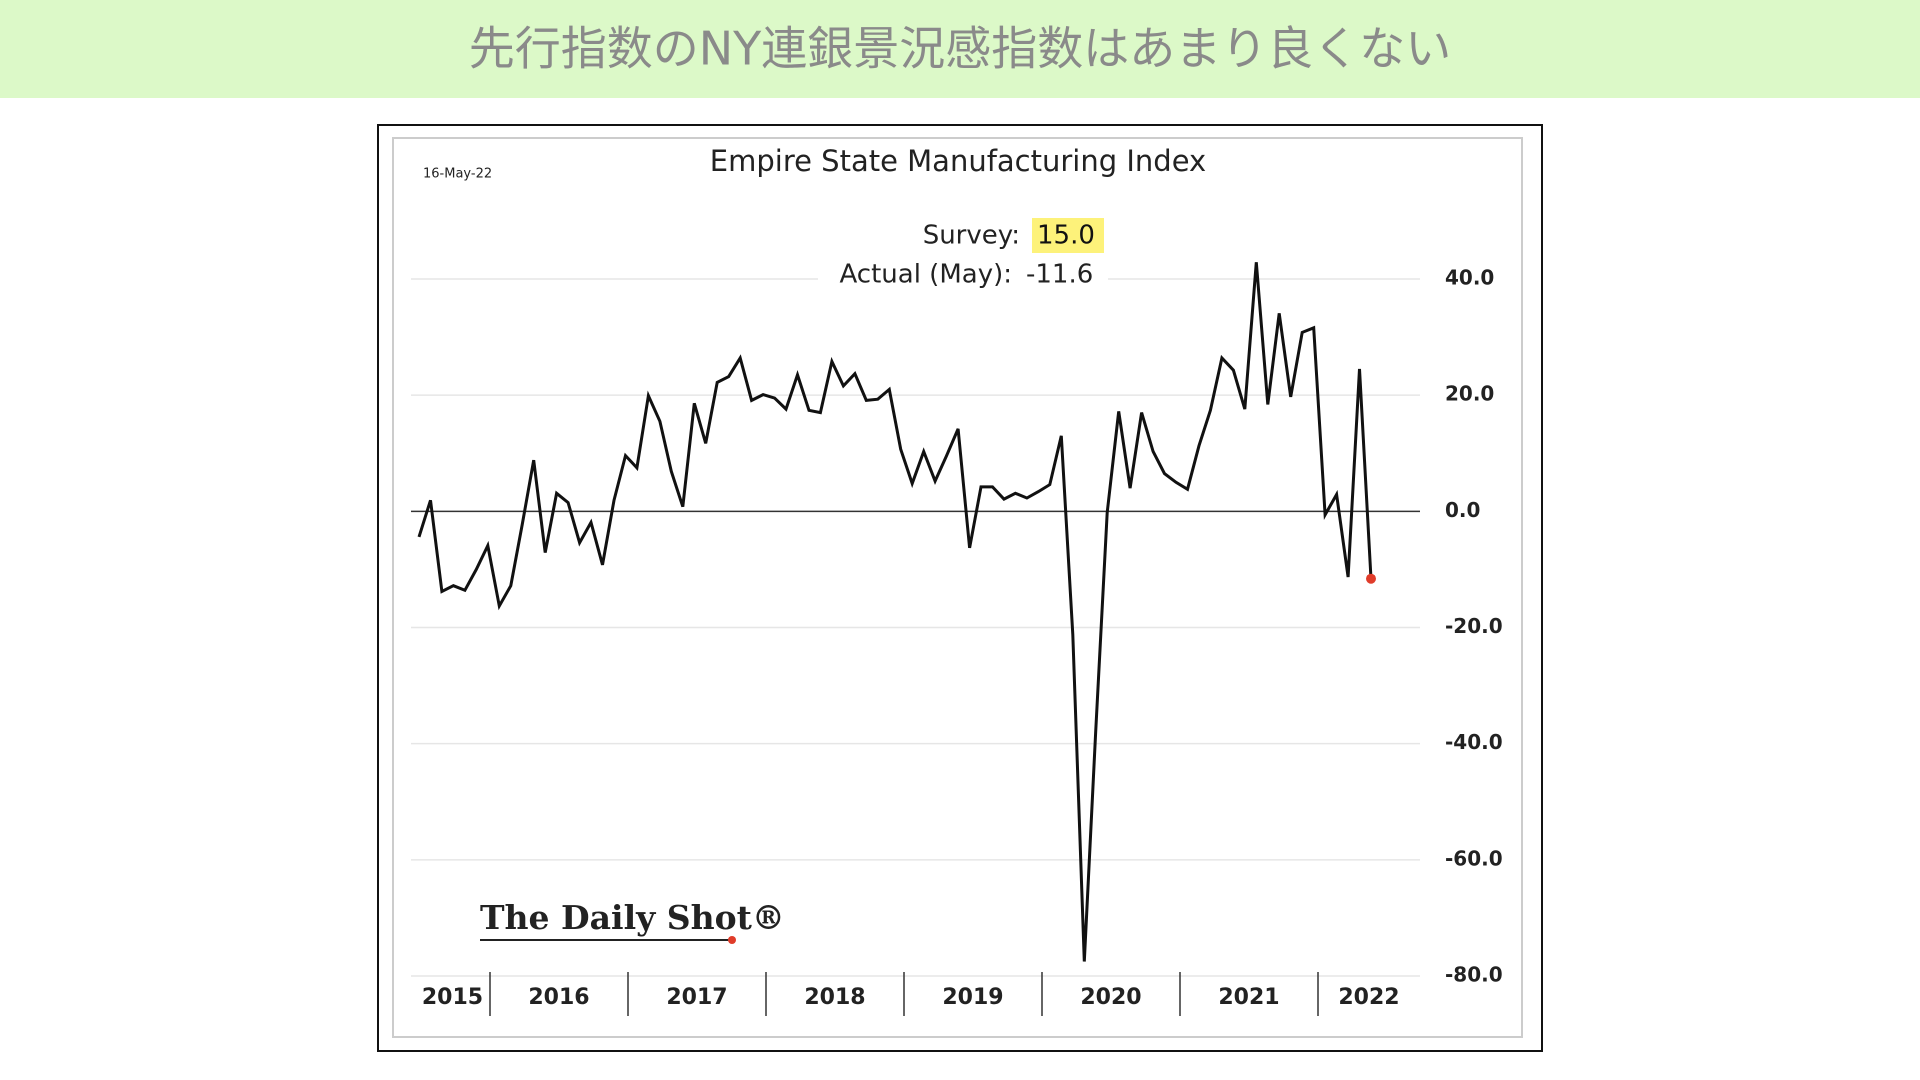 The height and width of the screenshot is (1080, 1920). I want to click on actual-value: -11.6, so click(1059, 275).